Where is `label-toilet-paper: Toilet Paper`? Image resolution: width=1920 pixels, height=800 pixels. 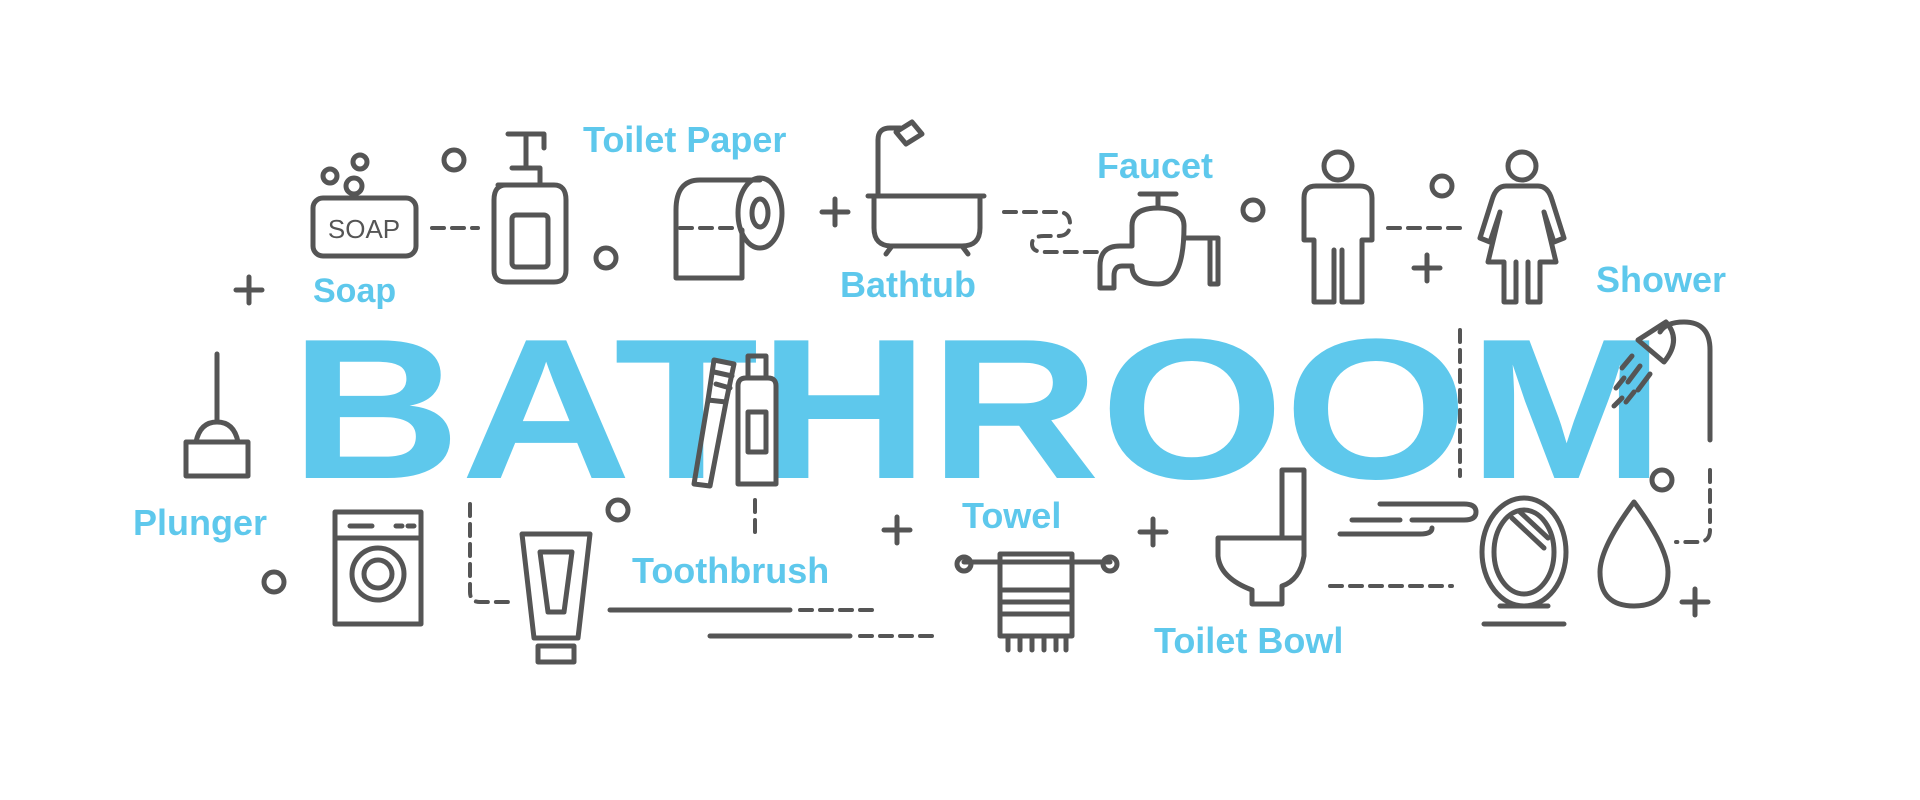 label-toilet-paper: Toilet Paper is located at coordinates (684, 139).